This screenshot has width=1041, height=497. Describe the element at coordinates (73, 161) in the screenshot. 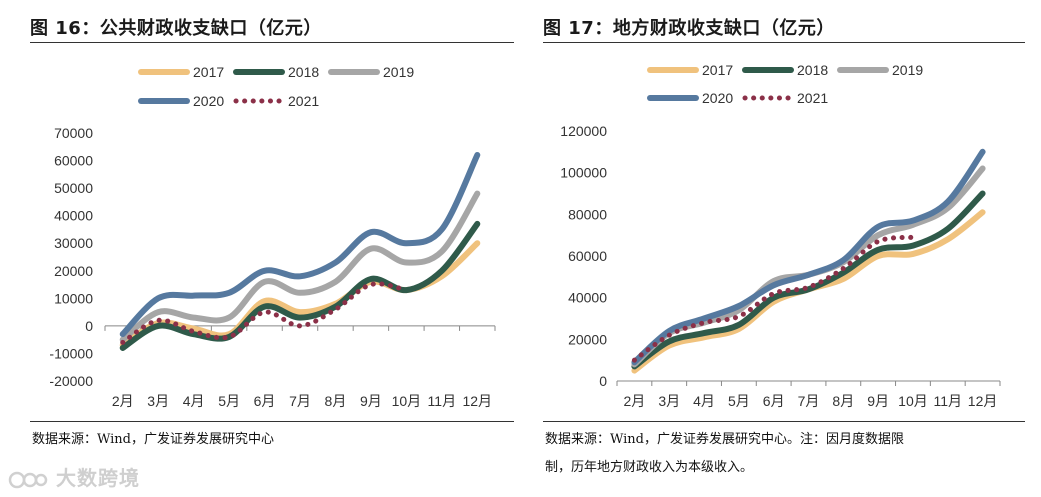

I see `chart-1-ytick-label: 60000` at that location.